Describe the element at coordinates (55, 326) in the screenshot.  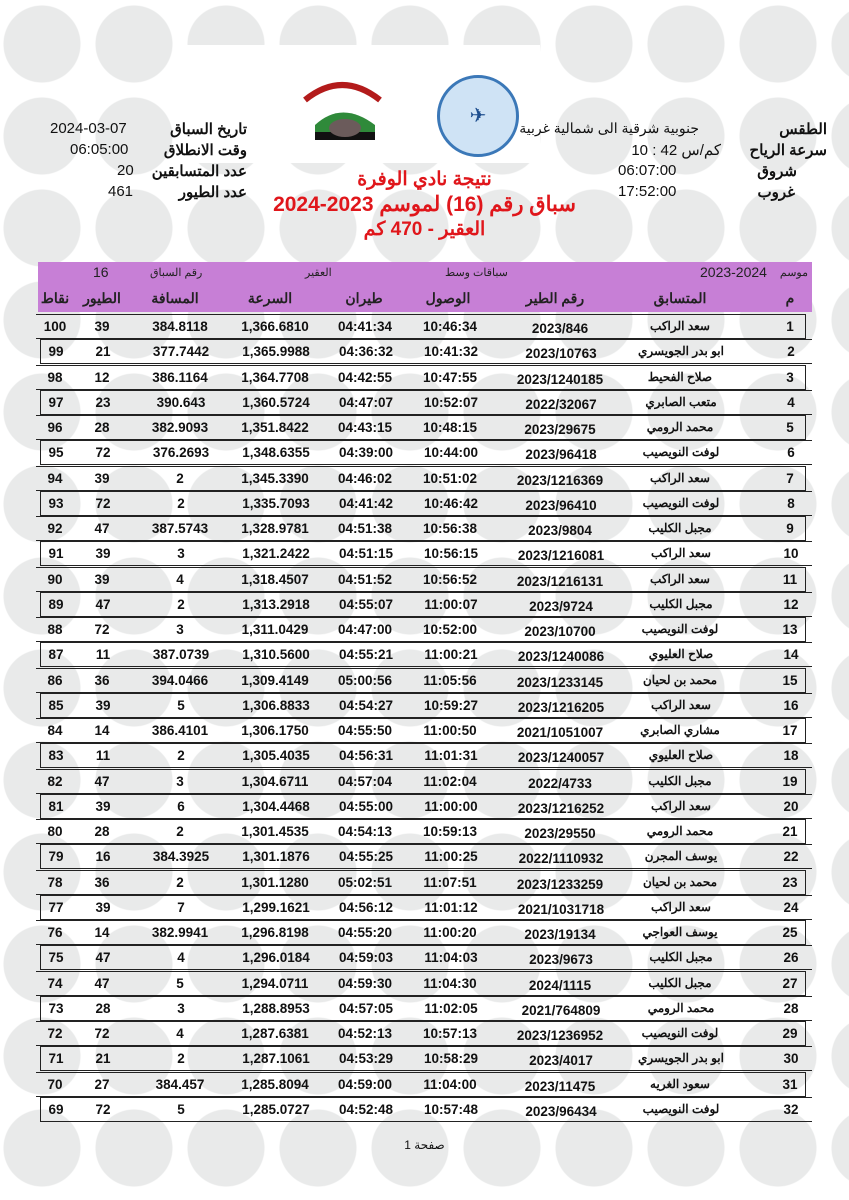
I see `cell-points: 100` at that location.